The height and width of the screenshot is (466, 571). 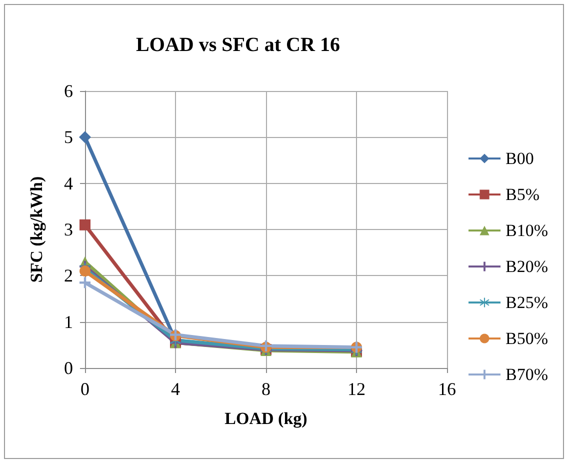 What do you see at coordinates (68, 276) in the screenshot?
I see `y-tick-label: 2` at bounding box center [68, 276].